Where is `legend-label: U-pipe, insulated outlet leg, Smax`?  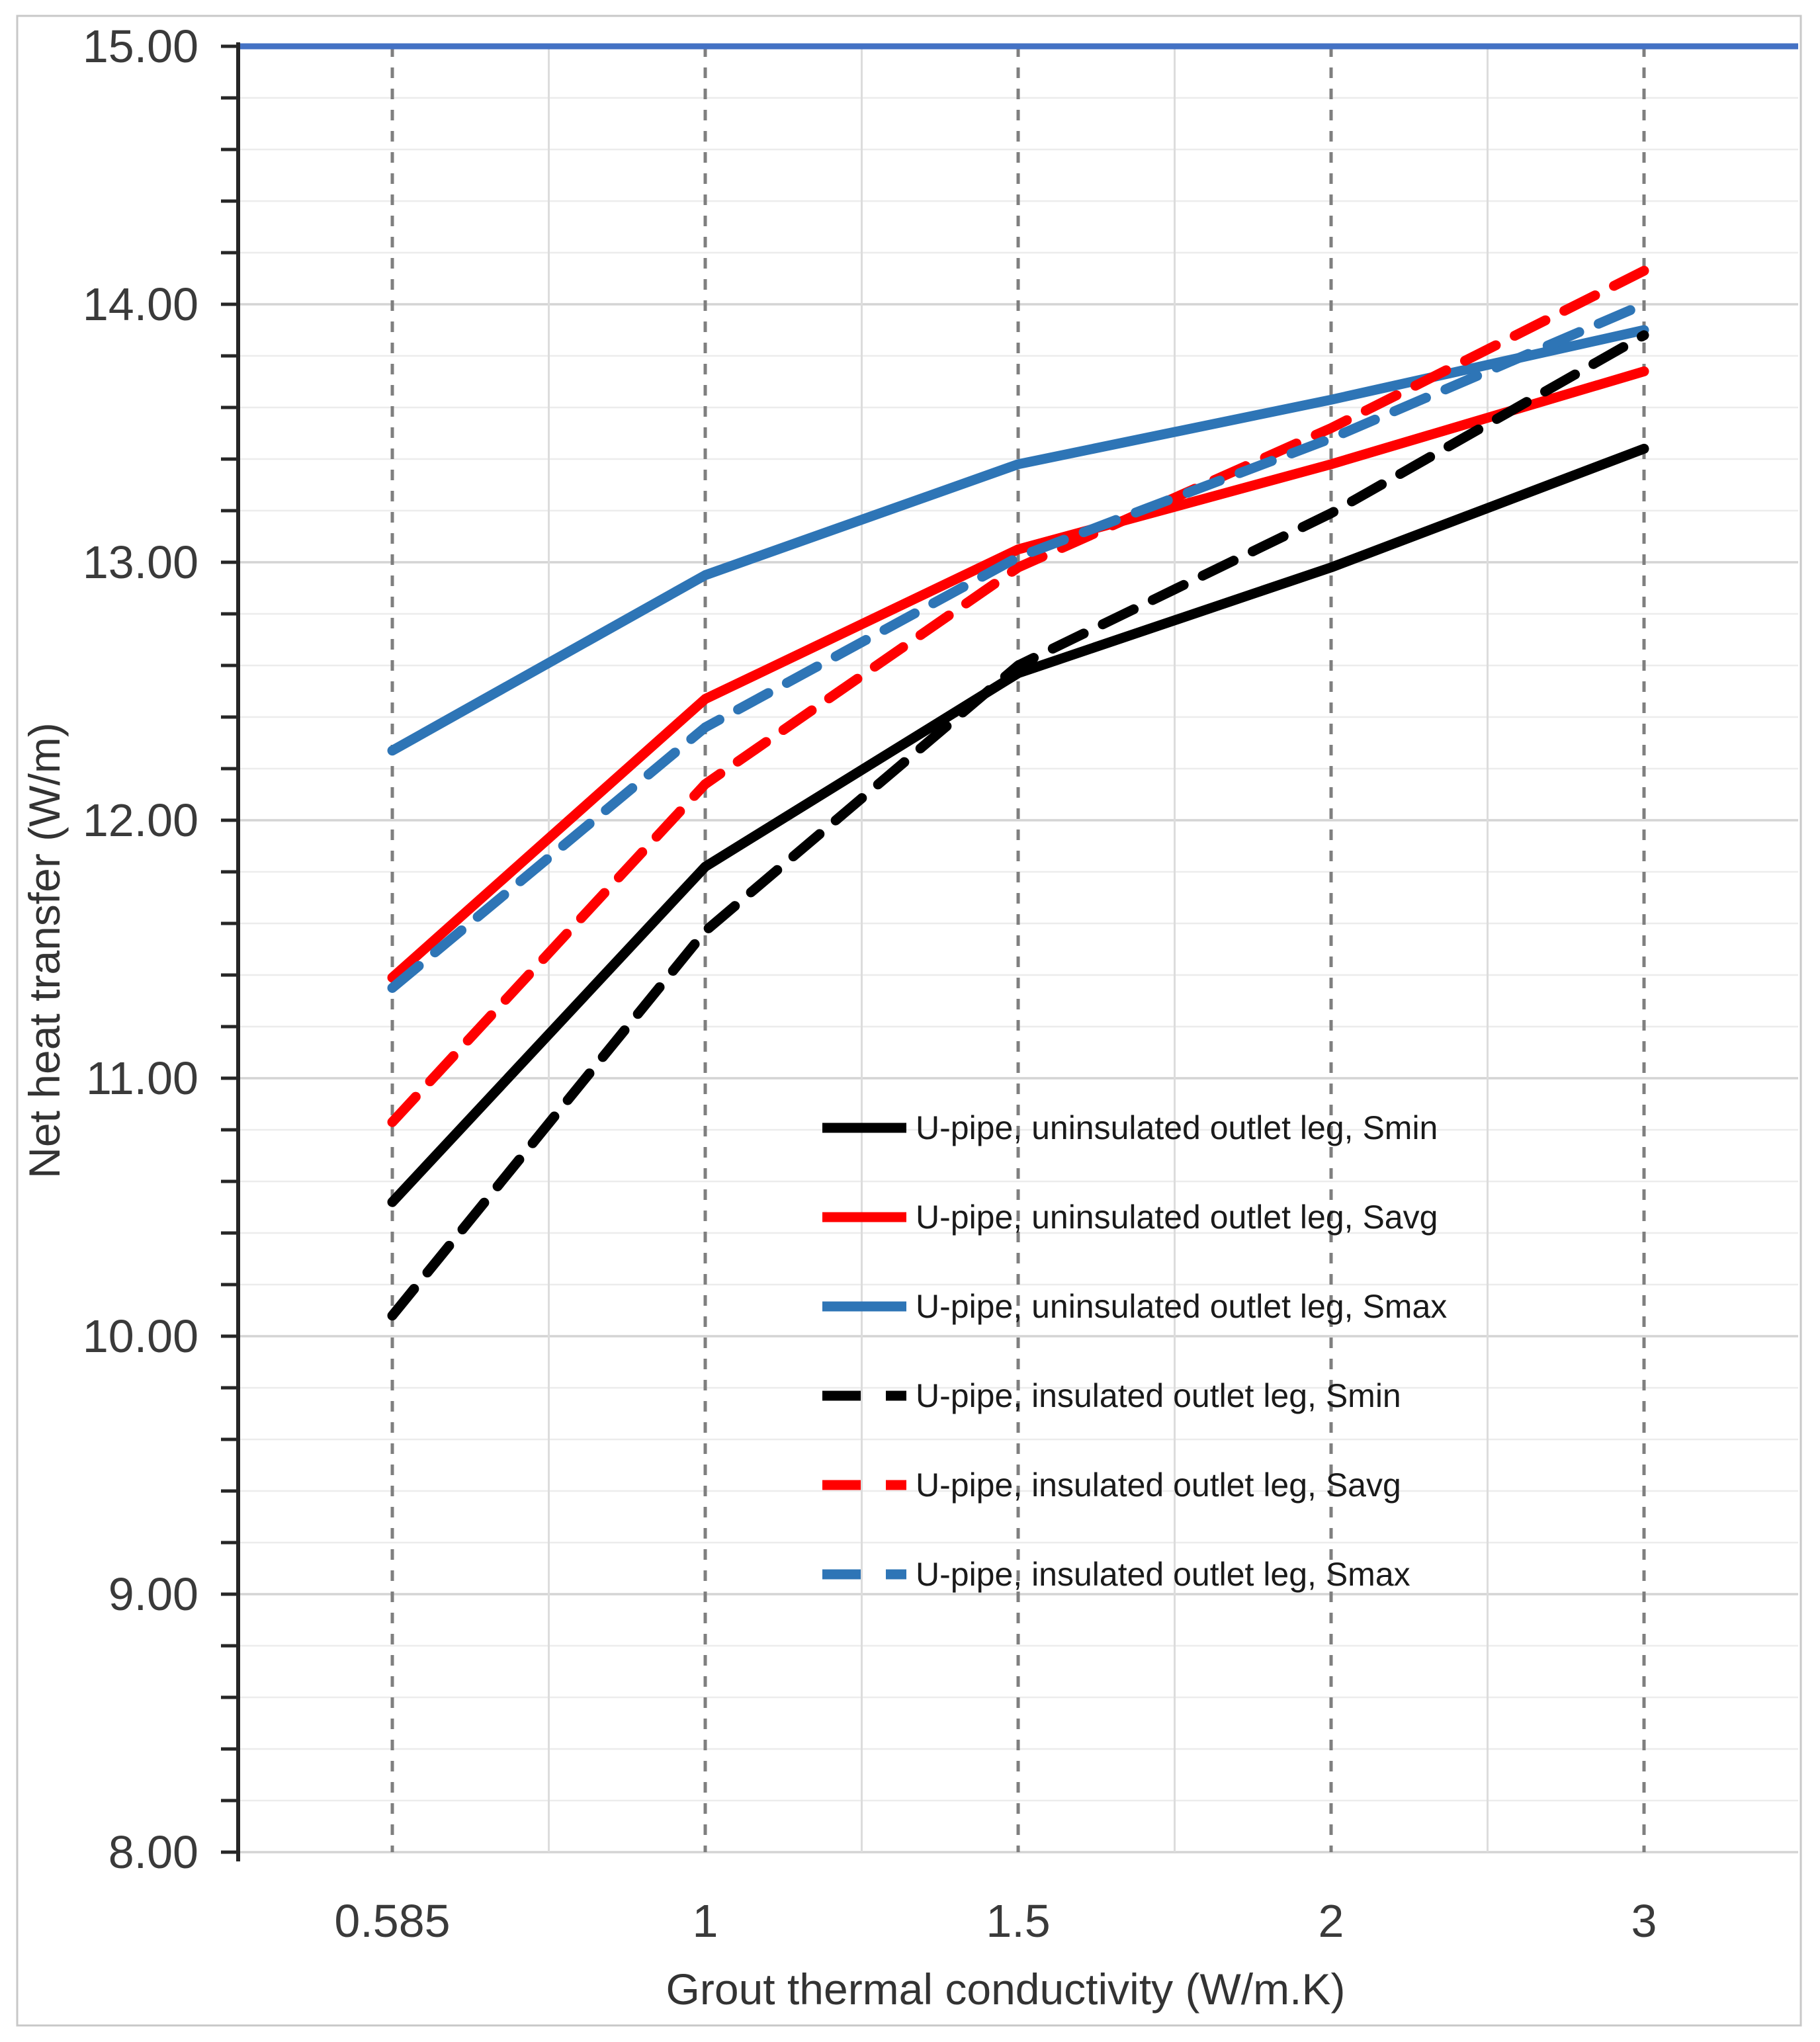
legend-label: U-pipe, insulated outlet leg, Smax is located at coordinates (1163, 1575).